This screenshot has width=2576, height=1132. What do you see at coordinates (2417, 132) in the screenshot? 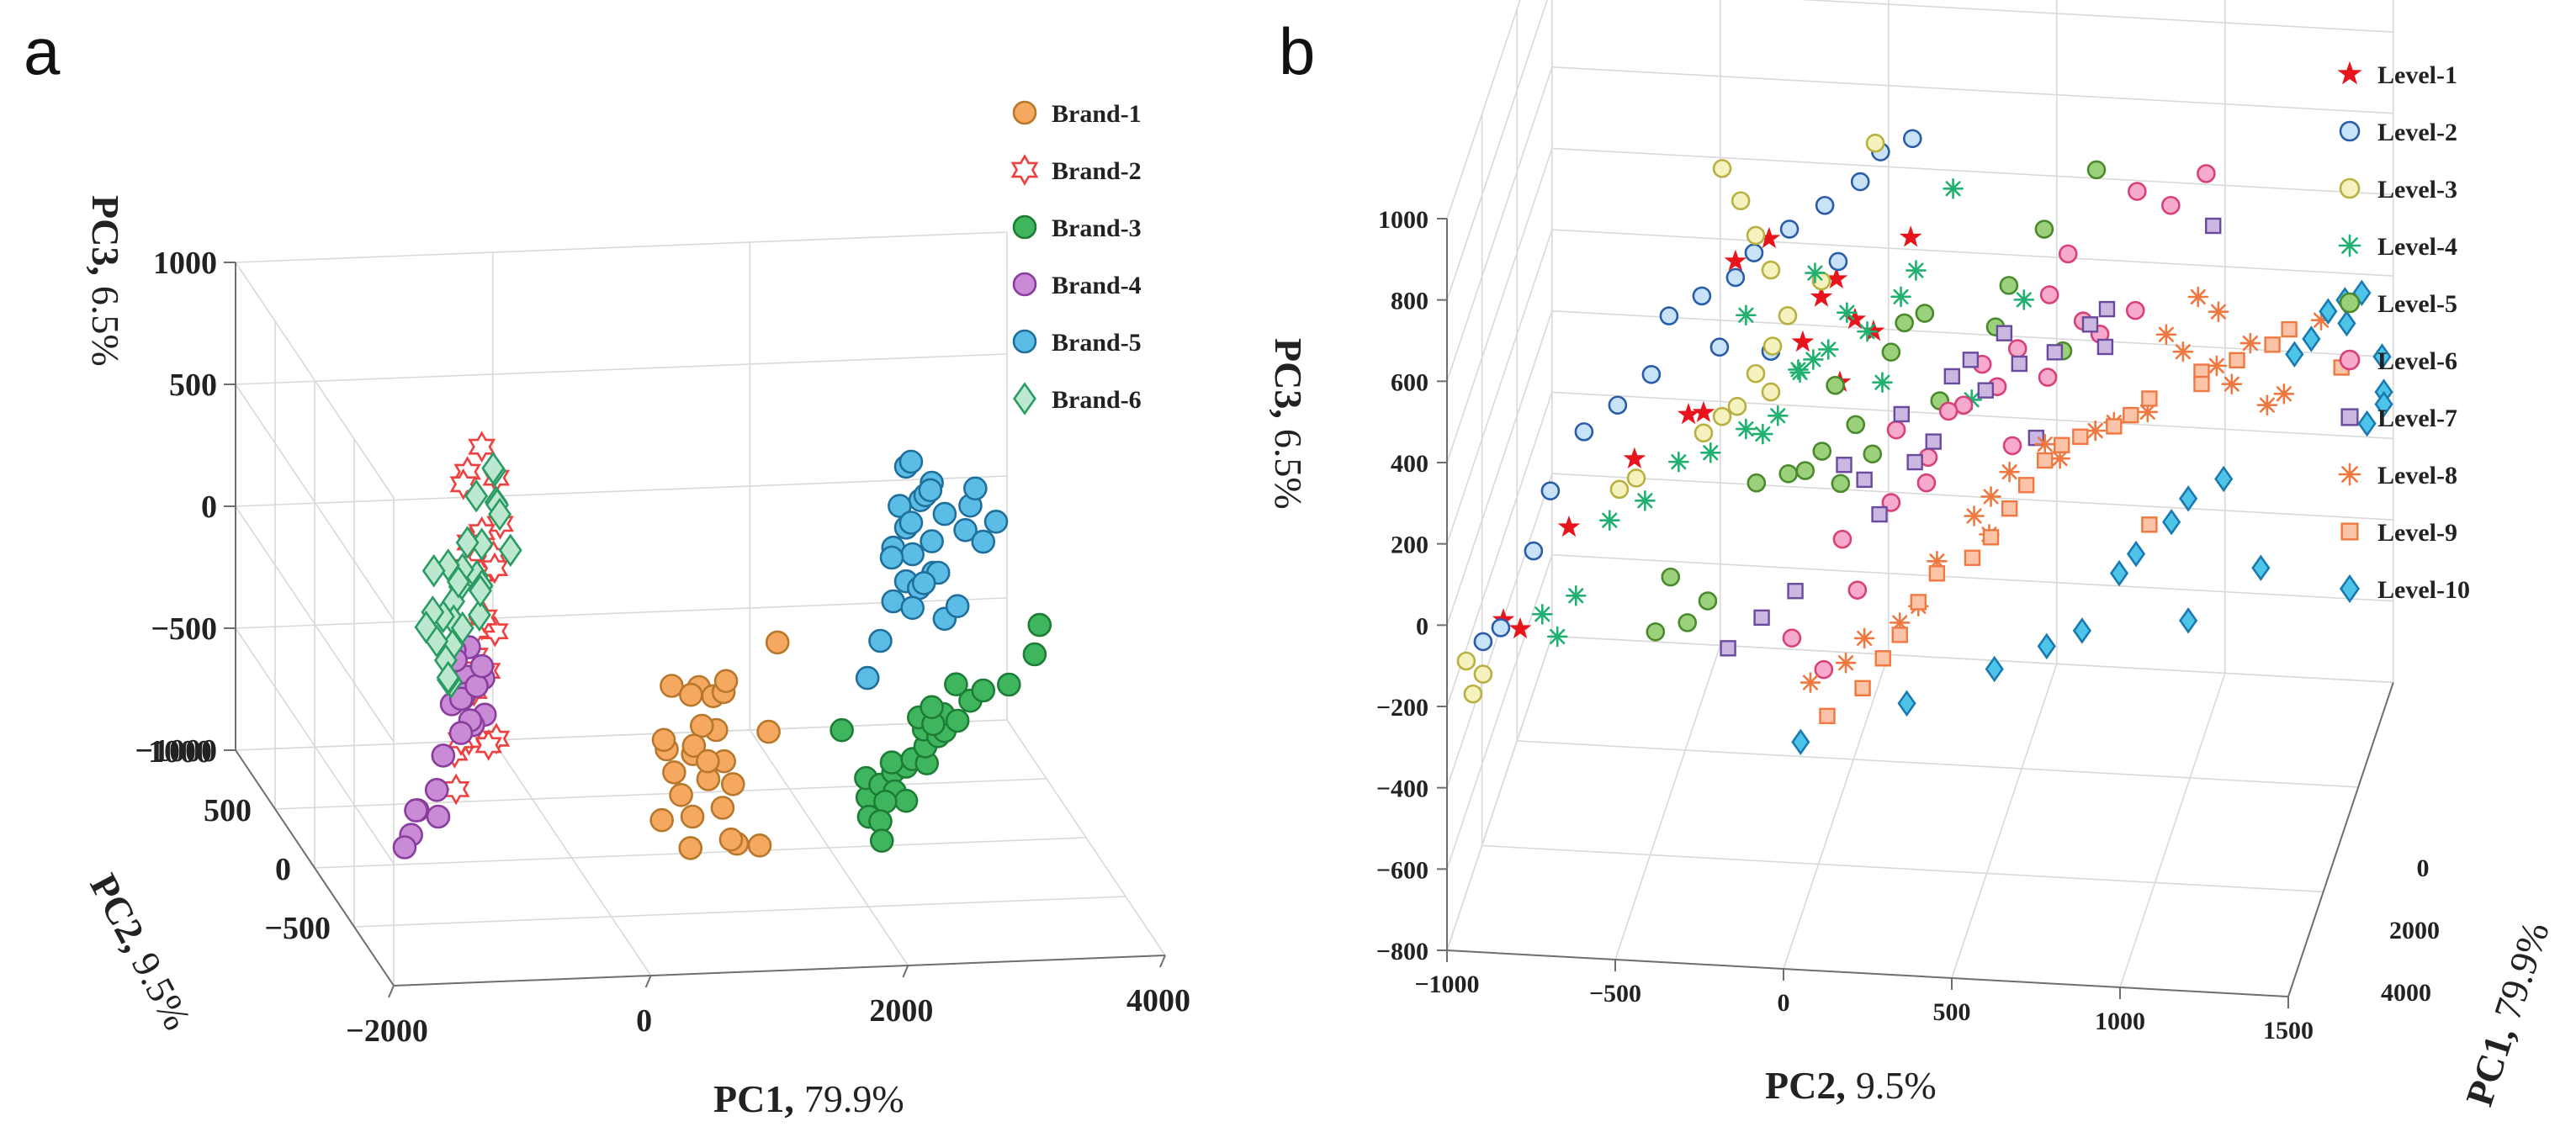
I see `legend-label-level-2: Level-2` at bounding box center [2417, 132].